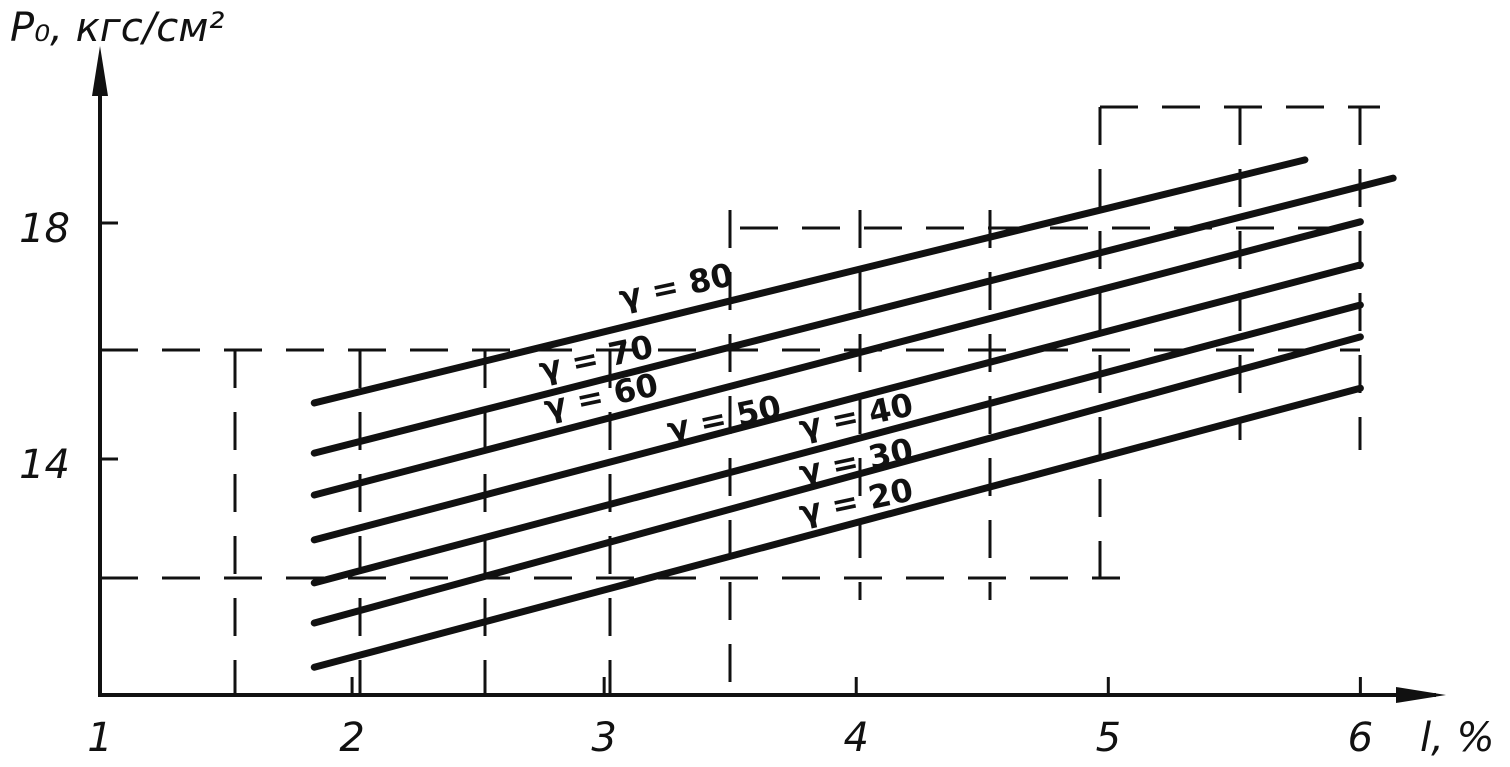 The height and width of the screenshot is (767, 1510). What do you see at coordinates (99, 738) in the screenshot?
I see `x-tick-label: 1` at bounding box center [99, 738].